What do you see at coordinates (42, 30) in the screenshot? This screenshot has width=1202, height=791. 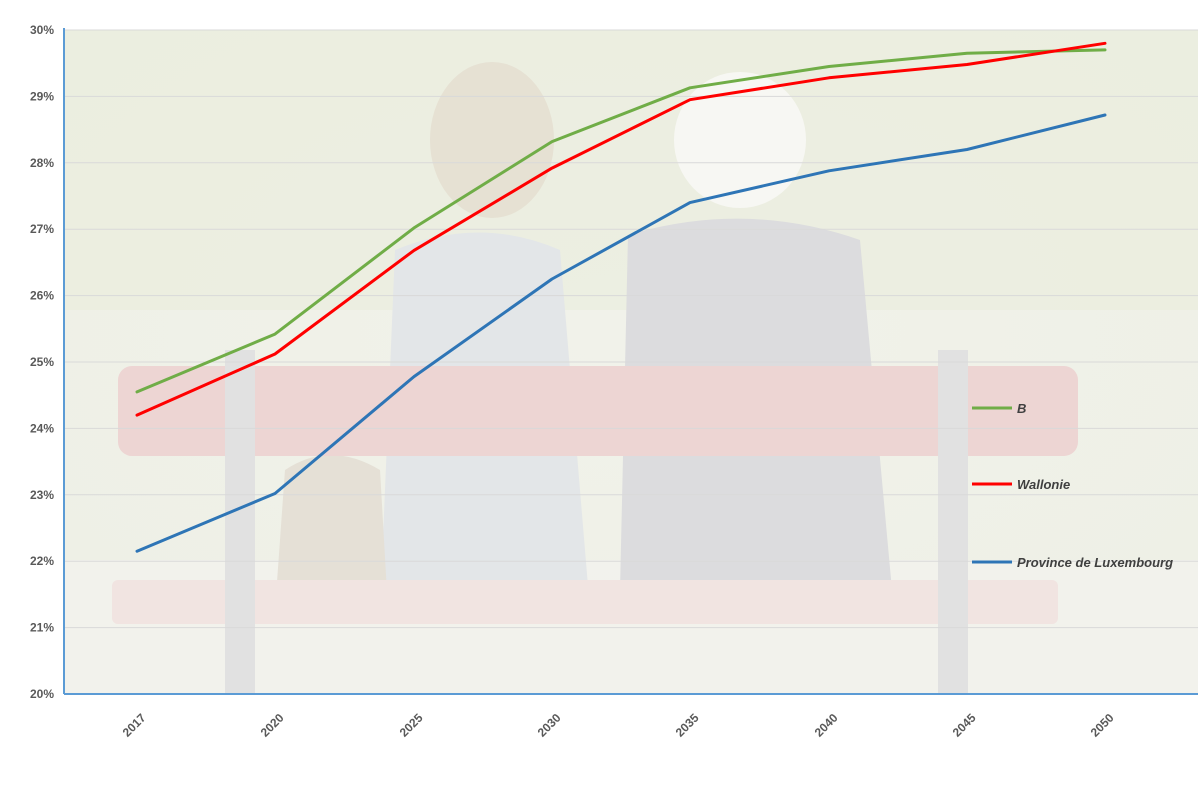 I see `y-tick-label: 30%` at bounding box center [42, 30].